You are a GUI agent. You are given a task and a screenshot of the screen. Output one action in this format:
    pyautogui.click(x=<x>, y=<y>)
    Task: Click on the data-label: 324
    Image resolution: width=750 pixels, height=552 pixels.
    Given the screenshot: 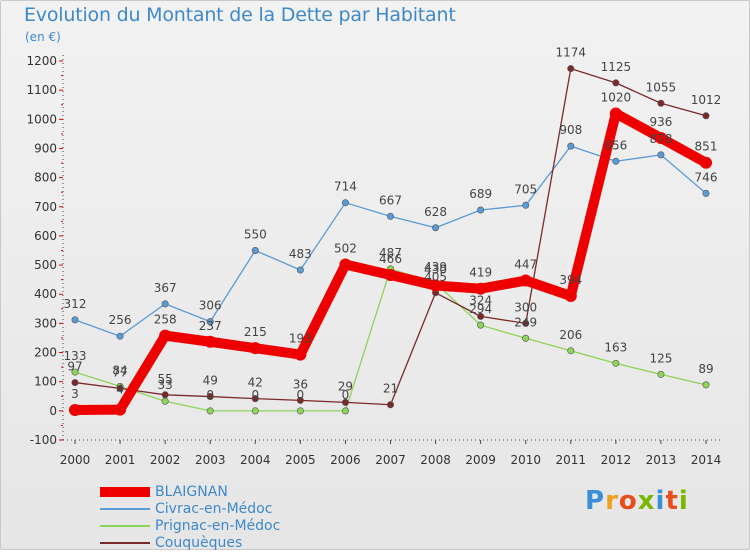 What is the action you would take?
    pyautogui.click(x=480, y=300)
    